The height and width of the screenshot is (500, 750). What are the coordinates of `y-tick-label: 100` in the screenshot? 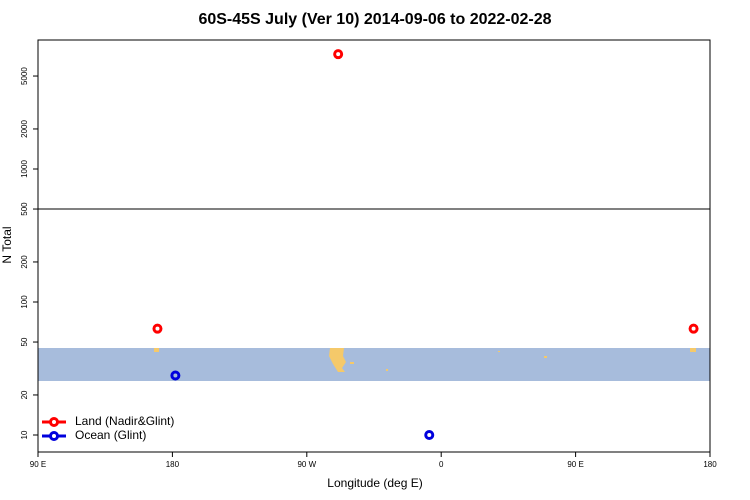 It's located at (24, 302).